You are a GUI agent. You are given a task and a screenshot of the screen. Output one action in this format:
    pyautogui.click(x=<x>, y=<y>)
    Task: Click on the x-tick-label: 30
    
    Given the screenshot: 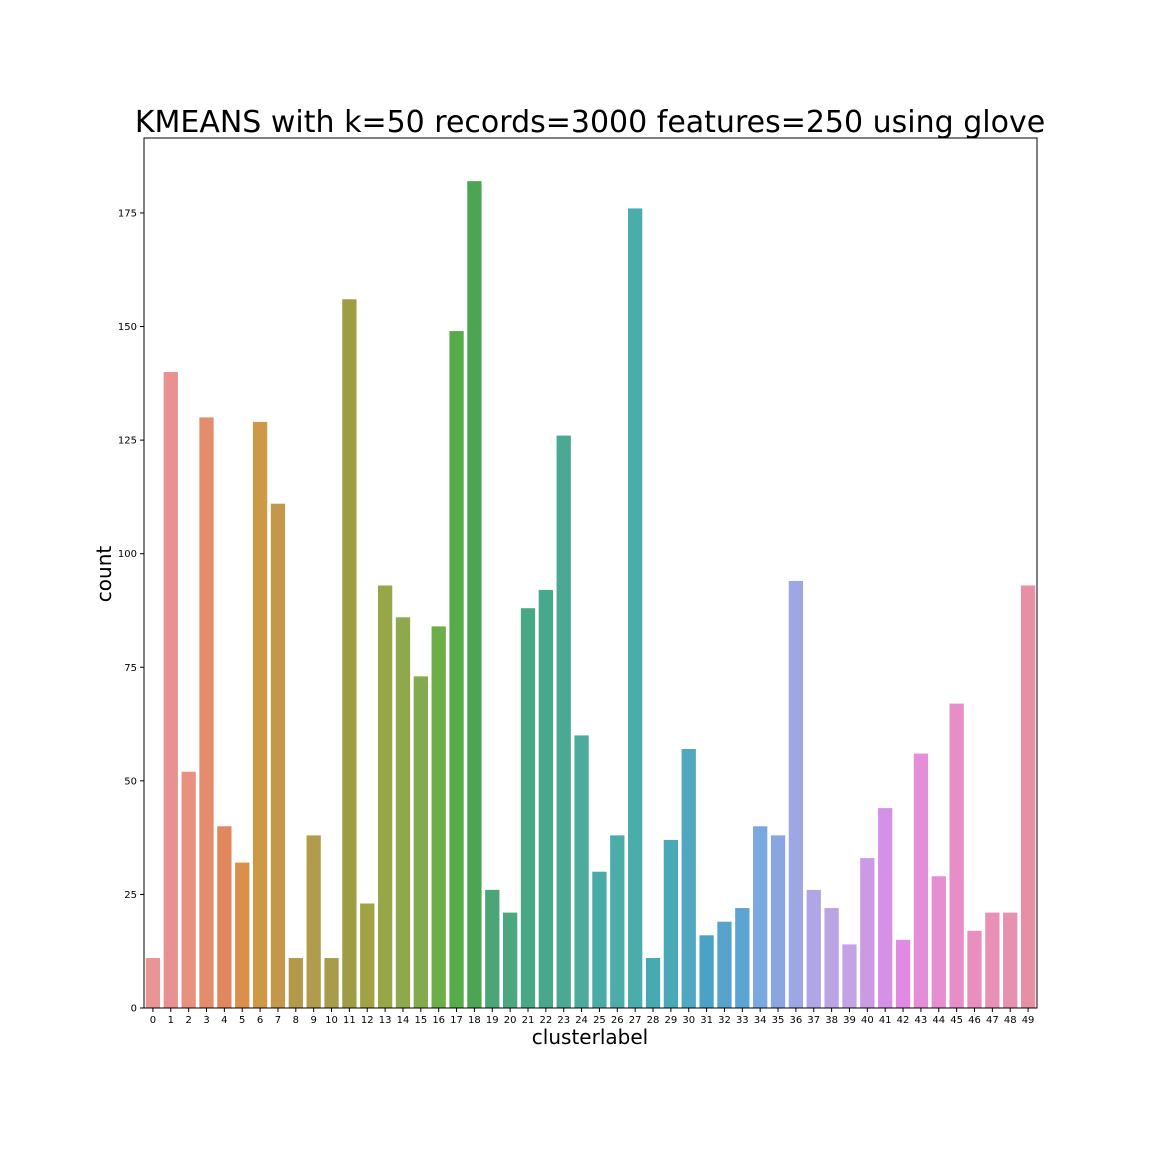 What is the action you would take?
    pyautogui.click(x=688, y=1020)
    